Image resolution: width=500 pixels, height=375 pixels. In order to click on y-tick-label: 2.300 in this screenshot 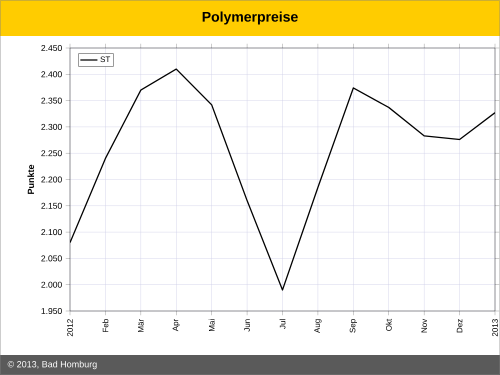, I will do `click(51, 127)`.